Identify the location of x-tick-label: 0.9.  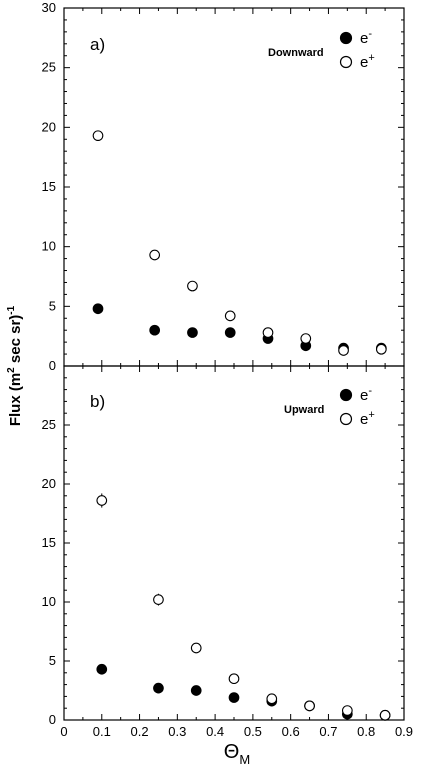
(404, 731).